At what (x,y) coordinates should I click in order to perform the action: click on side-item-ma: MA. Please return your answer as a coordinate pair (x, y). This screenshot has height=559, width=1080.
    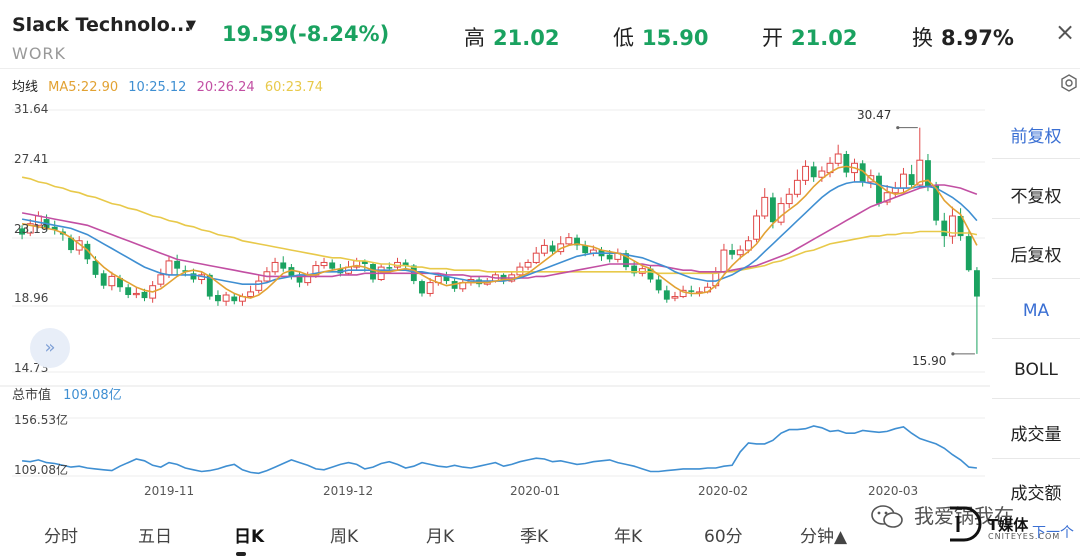
    Looking at the image, I should click on (1036, 311).